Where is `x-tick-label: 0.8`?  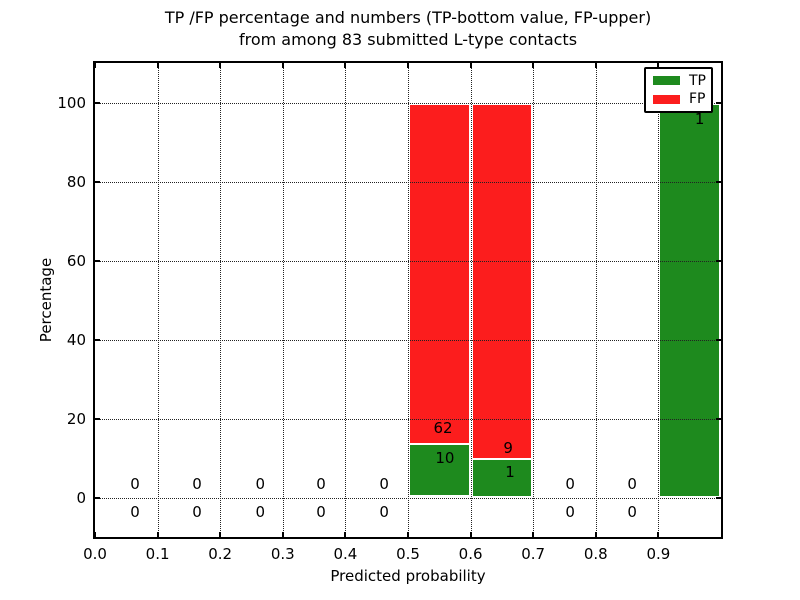 x-tick-label: 0.8 is located at coordinates (595, 554).